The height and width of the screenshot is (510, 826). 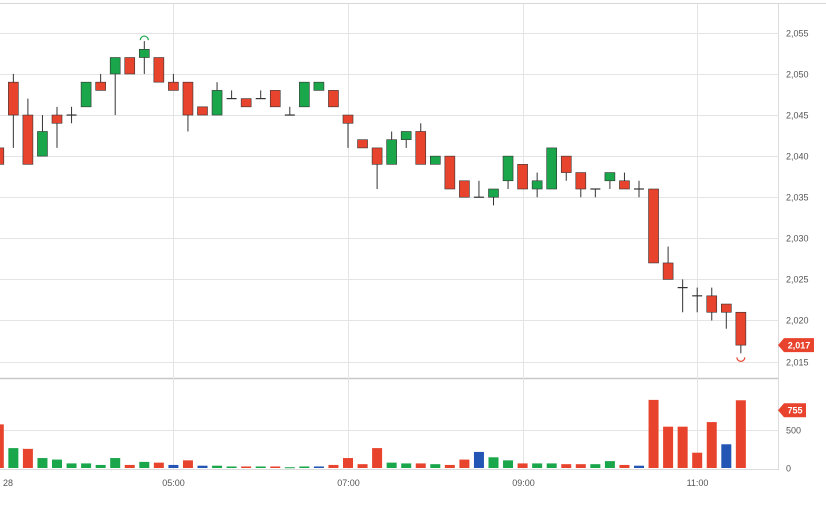 I want to click on price-tick-label: 2,025, so click(x=797, y=280).